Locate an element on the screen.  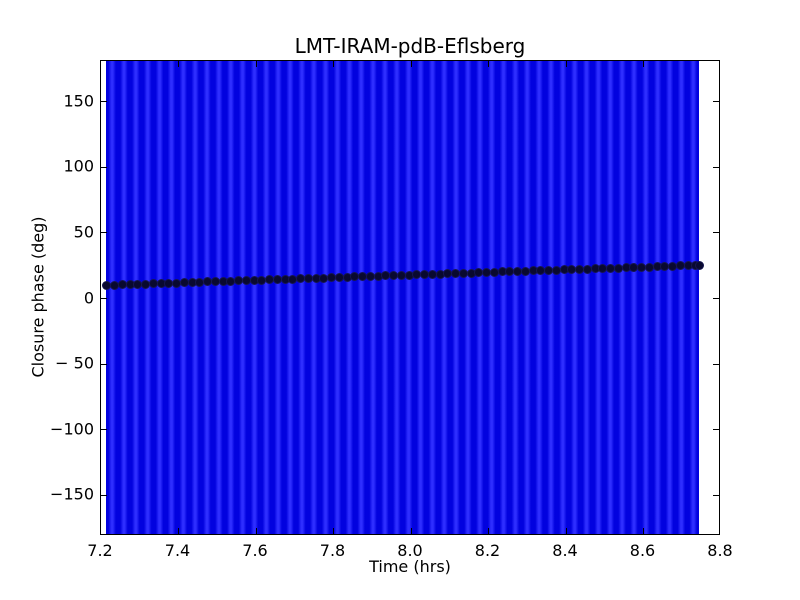
y-tick-label: −150 is located at coordinates (72, 494).